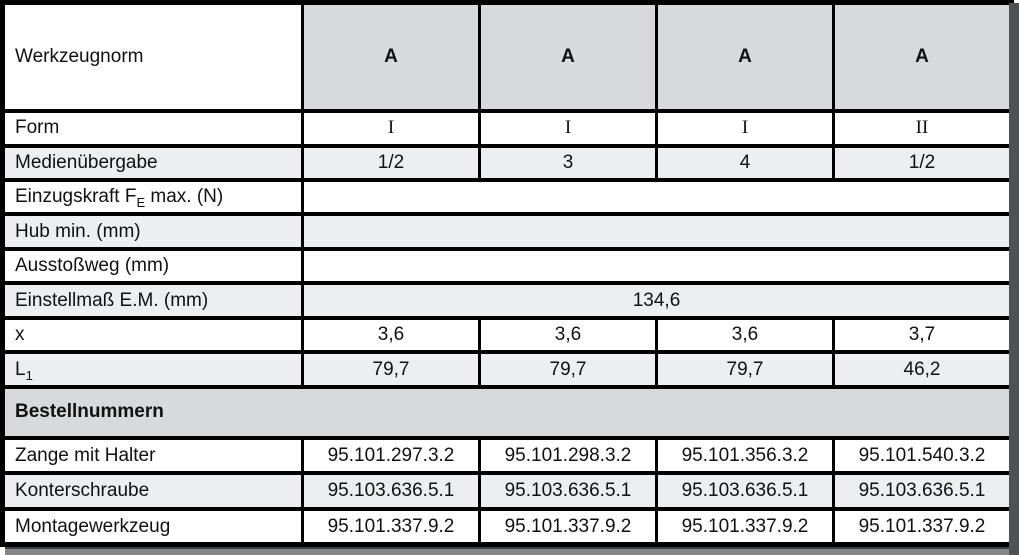 The width and height of the screenshot is (1019, 555). Describe the element at coordinates (29, 375) in the screenshot. I see `l1-label-subscript: 1` at that location.